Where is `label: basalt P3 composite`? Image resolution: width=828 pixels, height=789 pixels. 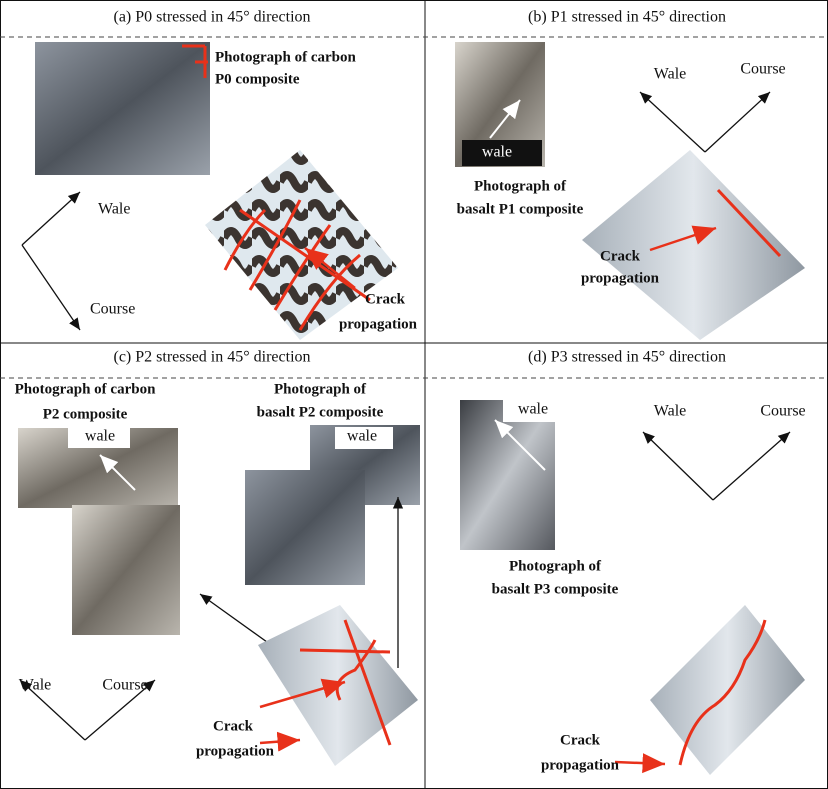 label: basalt P3 composite is located at coordinates (555, 589).